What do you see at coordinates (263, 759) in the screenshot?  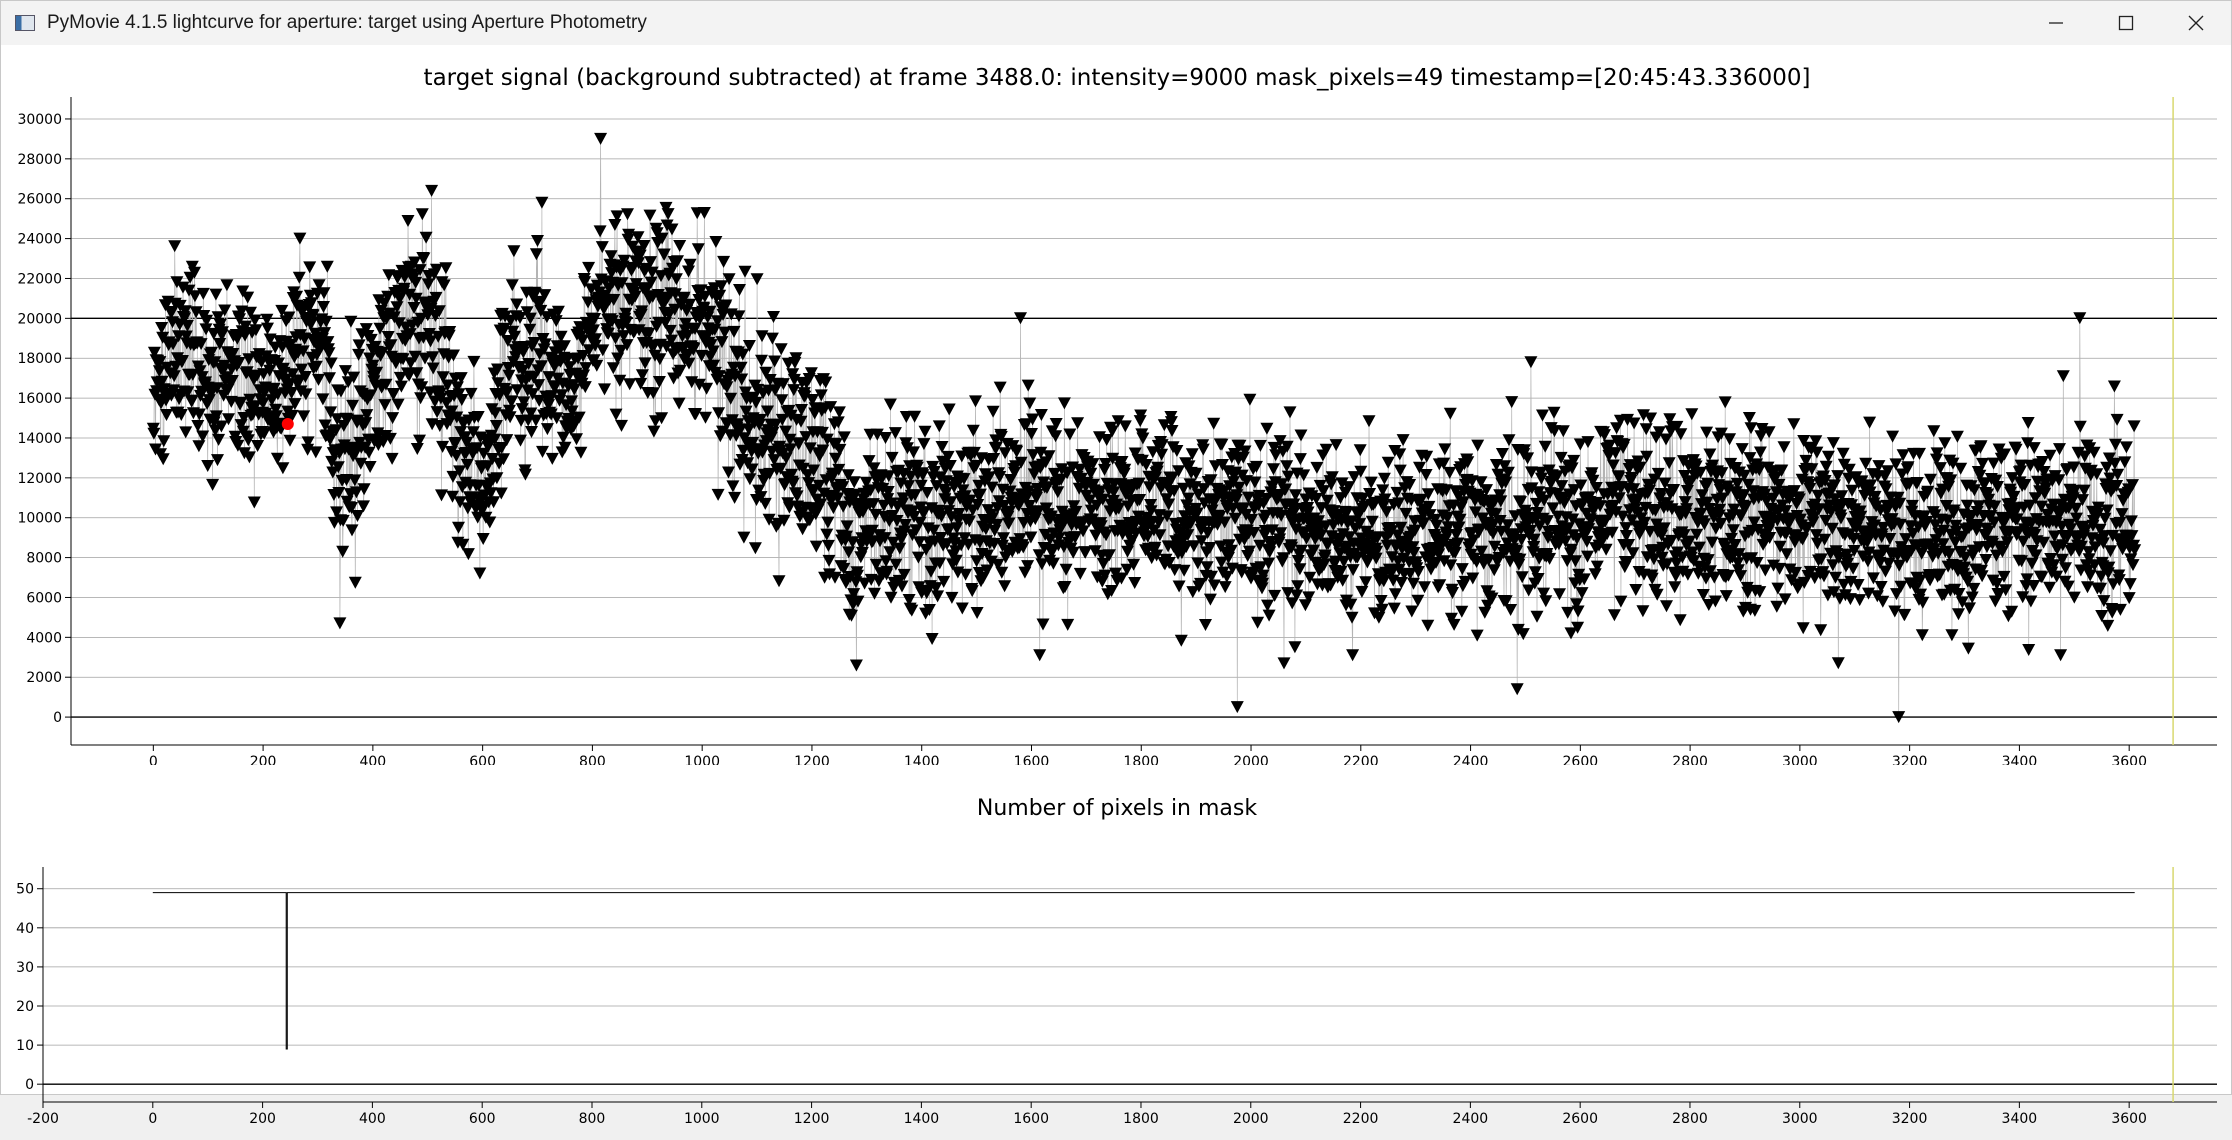 I see `x-tick-label: 200` at bounding box center [263, 759].